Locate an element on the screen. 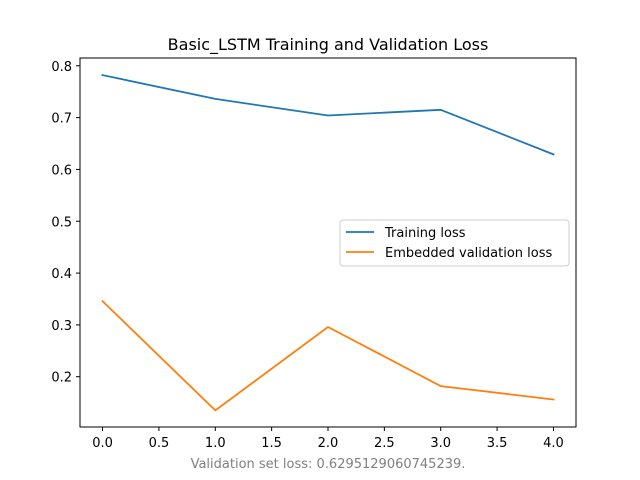 Image resolution: width=640 pixels, height=480 pixels. y-tick-label: 0.2 is located at coordinates (61, 378).